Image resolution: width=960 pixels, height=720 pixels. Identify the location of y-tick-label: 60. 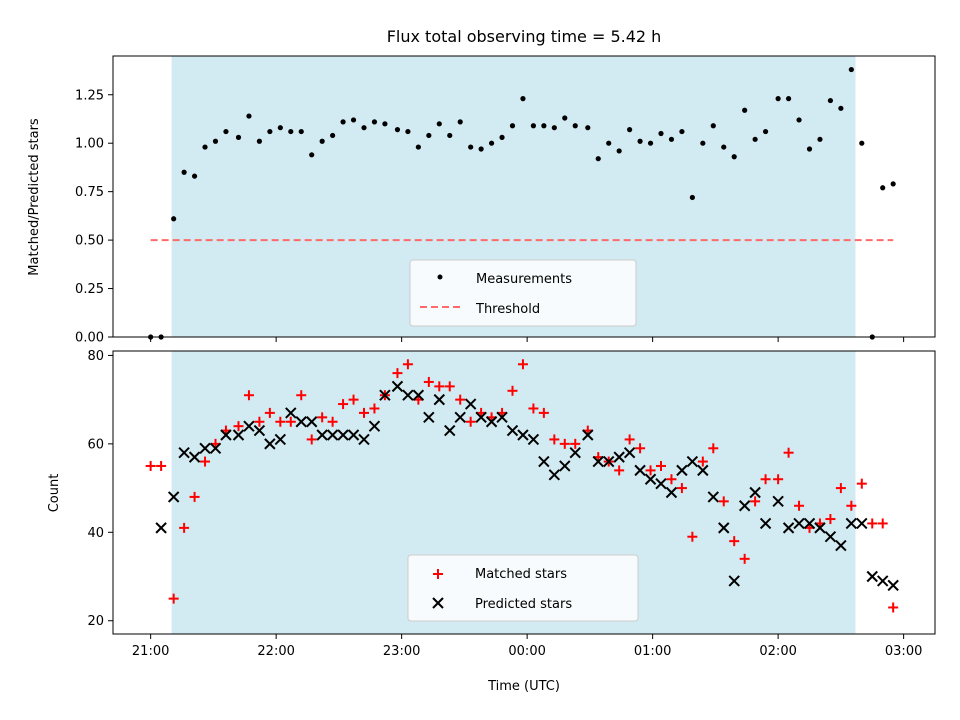
(95, 444).